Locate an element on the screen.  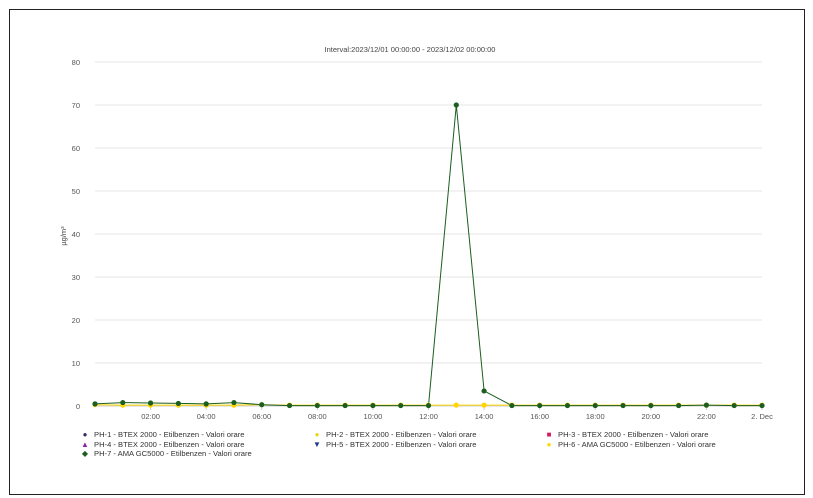
y-tick-label: 80 is located at coordinates (76, 62).